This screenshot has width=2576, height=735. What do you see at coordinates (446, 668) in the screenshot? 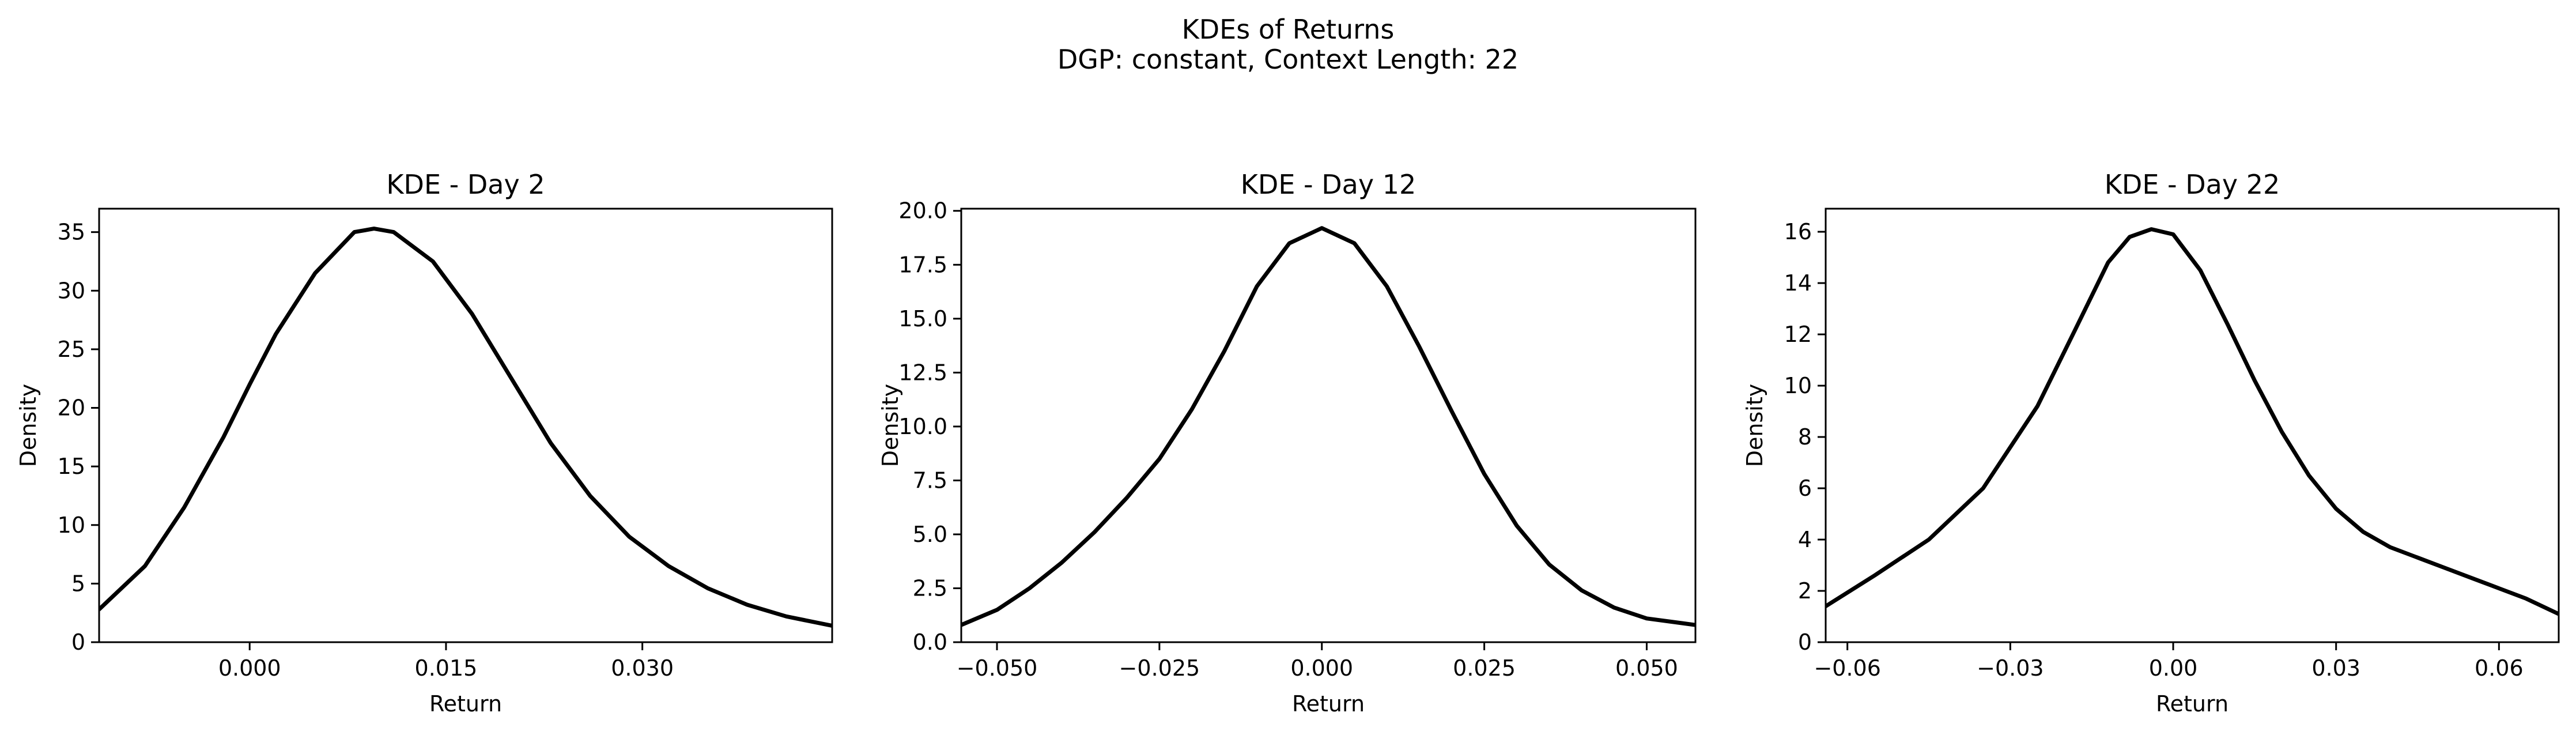
I see `x-tick-label: 0.015` at bounding box center [446, 668].